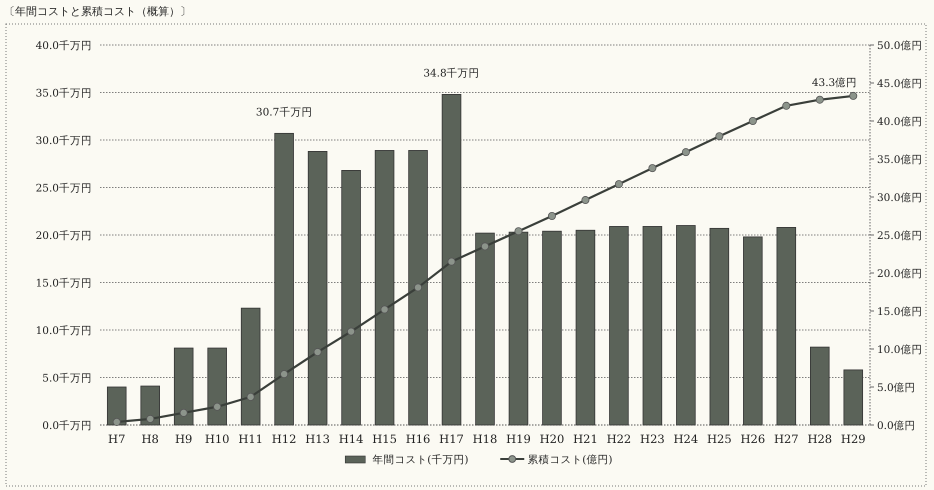 This screenshot has height=490, width=934. Describe the element at coordinates (485, 439) in the screenshot. I see `x-tick-label: H18` at that location.